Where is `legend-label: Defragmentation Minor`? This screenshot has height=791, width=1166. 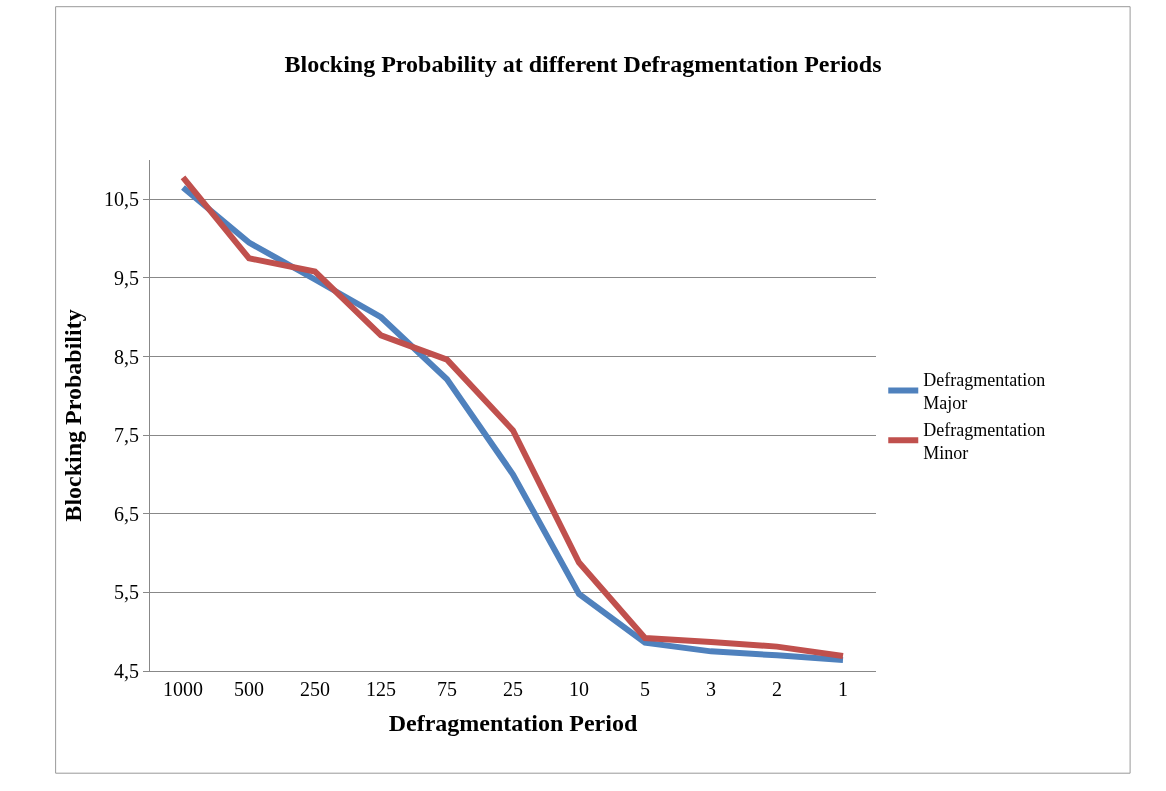 legend-label: Defragmentation Minor is located at coordinates (984, 441).